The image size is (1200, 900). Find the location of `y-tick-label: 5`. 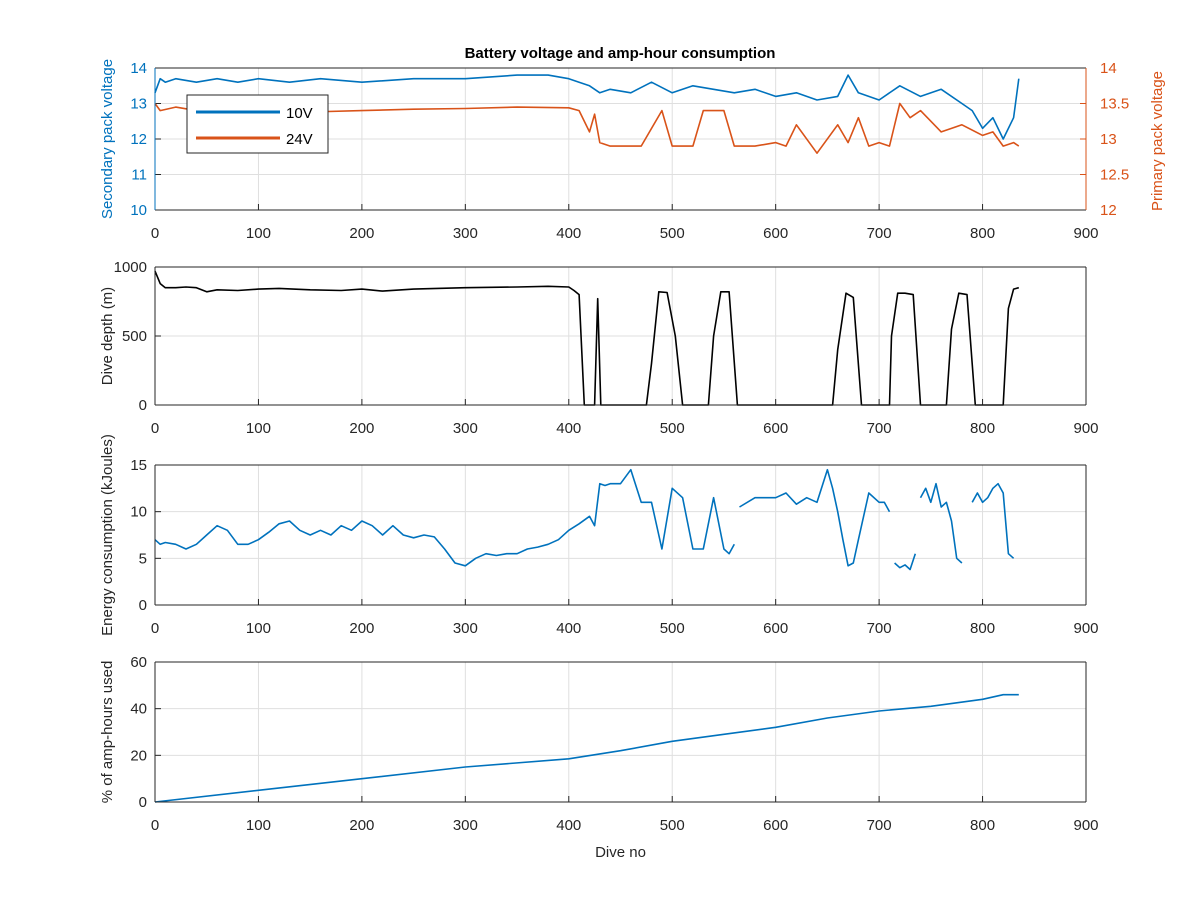

y-tick-label: 5 is located at coordinates (143, 558).